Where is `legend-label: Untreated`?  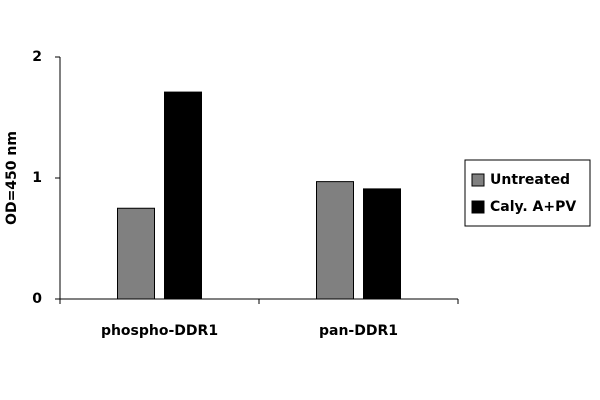
legend-label: Untreated is located at coordinates (530, 180).